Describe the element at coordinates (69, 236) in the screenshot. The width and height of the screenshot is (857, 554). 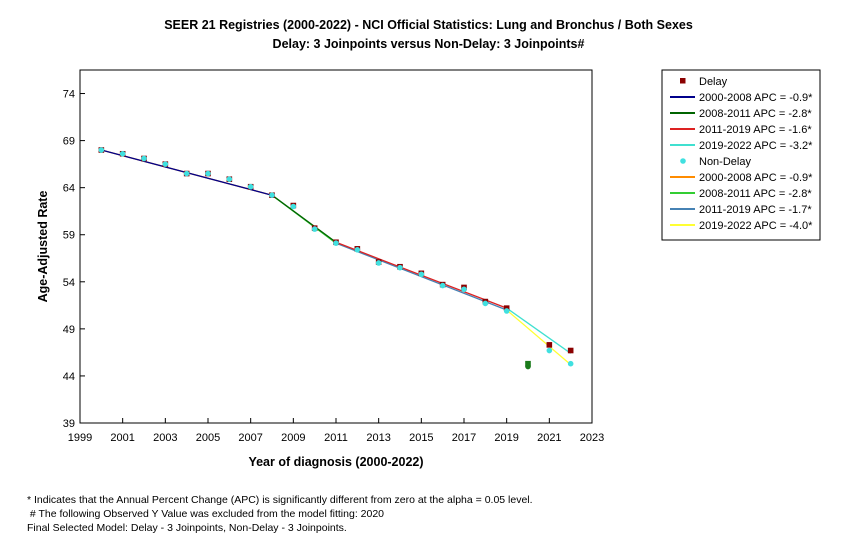
I see `y-tick-label: 59` at that location.